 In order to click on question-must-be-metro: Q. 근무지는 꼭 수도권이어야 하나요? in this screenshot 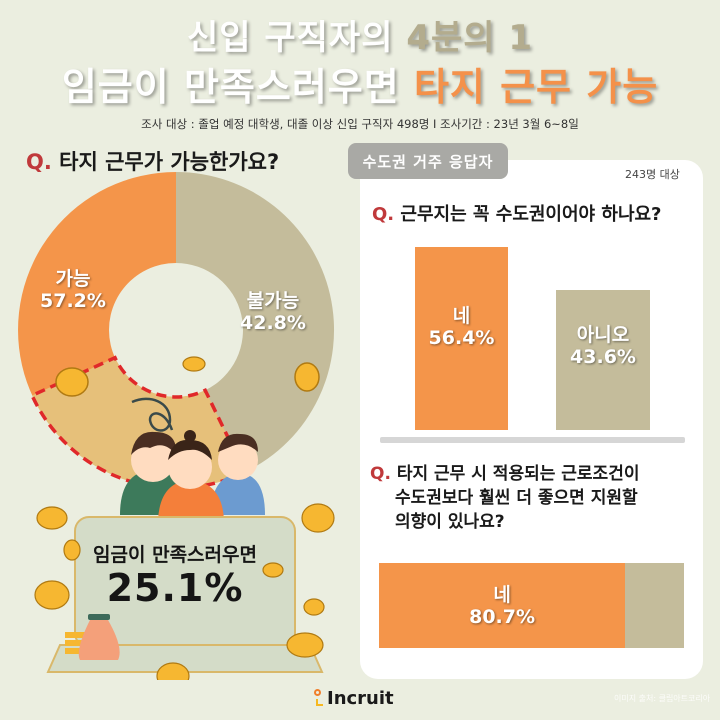, I will do `click(517, 213)`.